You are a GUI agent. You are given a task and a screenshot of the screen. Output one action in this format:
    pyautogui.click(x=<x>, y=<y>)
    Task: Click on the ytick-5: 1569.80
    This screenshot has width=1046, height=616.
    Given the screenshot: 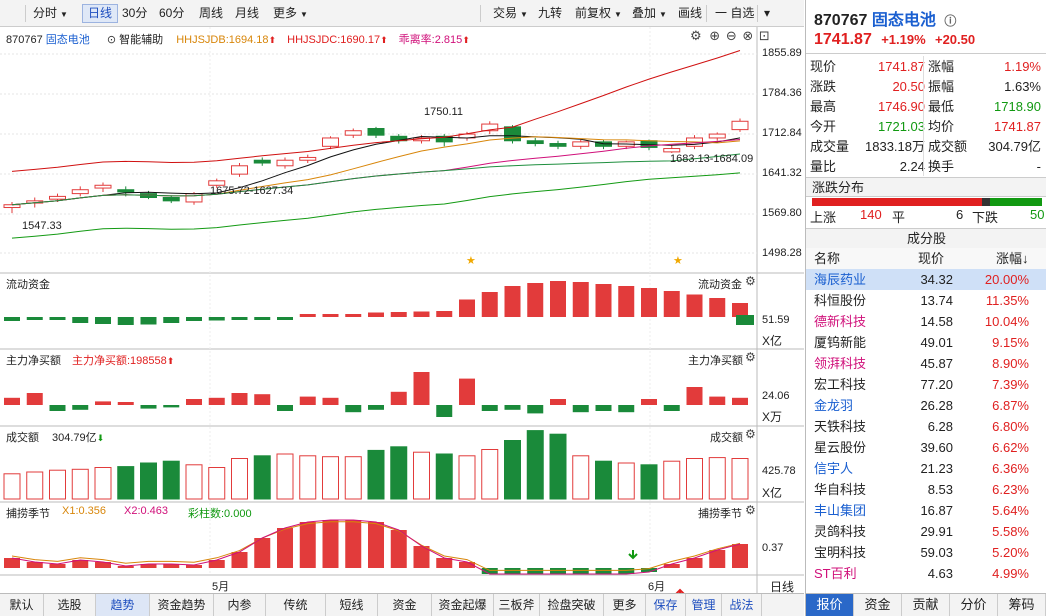 What is the action you would take?
    pyautogui.click(x=782, y=213)
    